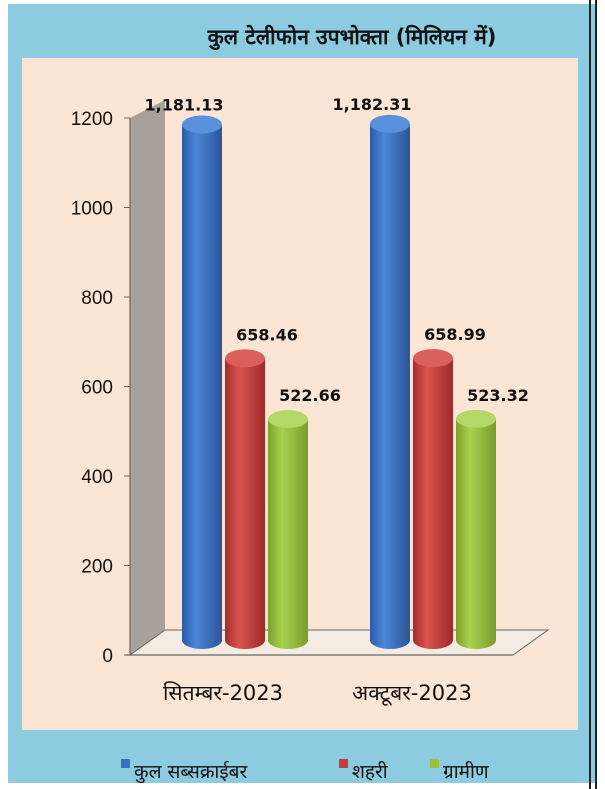 The image size is (605, 789). Describe the element at coordinates (184, 104) in the screenshot. I see `data-label: 1,181.13` at that location.